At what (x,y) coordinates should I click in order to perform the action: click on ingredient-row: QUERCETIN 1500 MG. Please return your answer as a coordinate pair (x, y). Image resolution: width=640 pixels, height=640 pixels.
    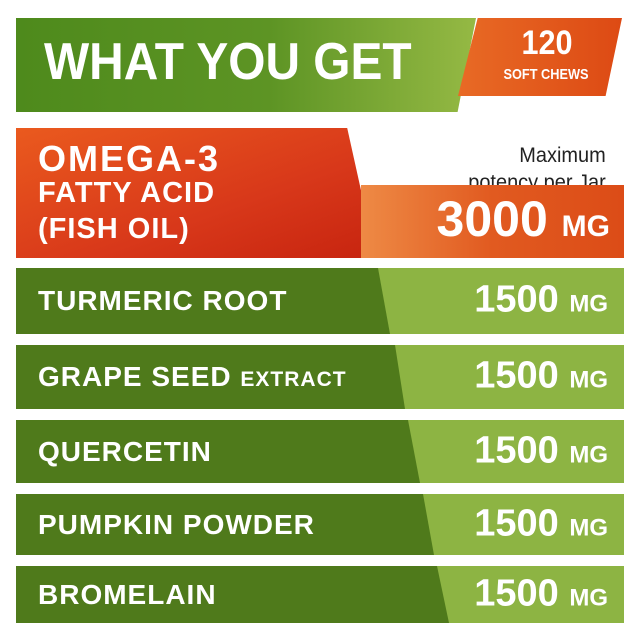
    Looking at the image, I should click on (320, 451).